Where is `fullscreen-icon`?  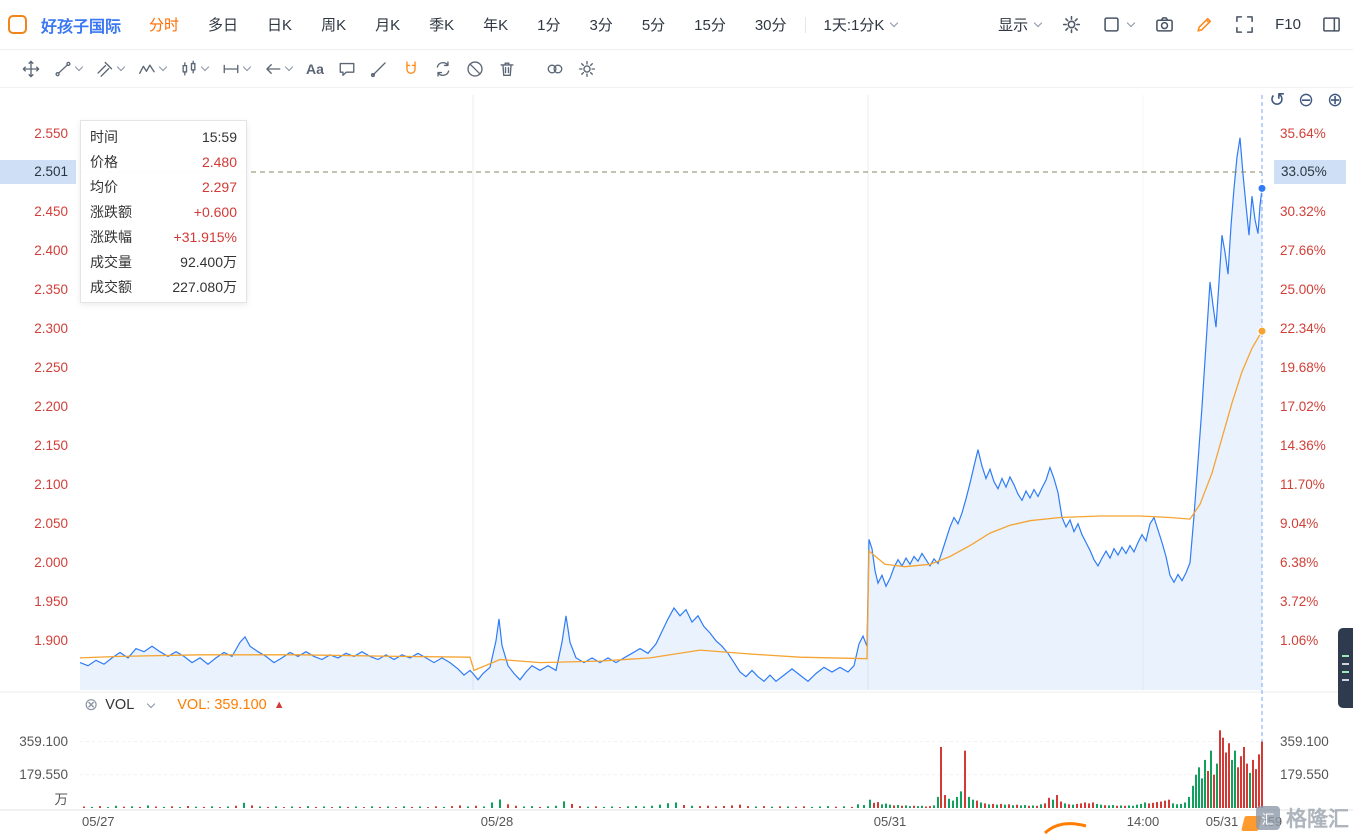 fullscreen-icon is located at coordinates (1244, 24).